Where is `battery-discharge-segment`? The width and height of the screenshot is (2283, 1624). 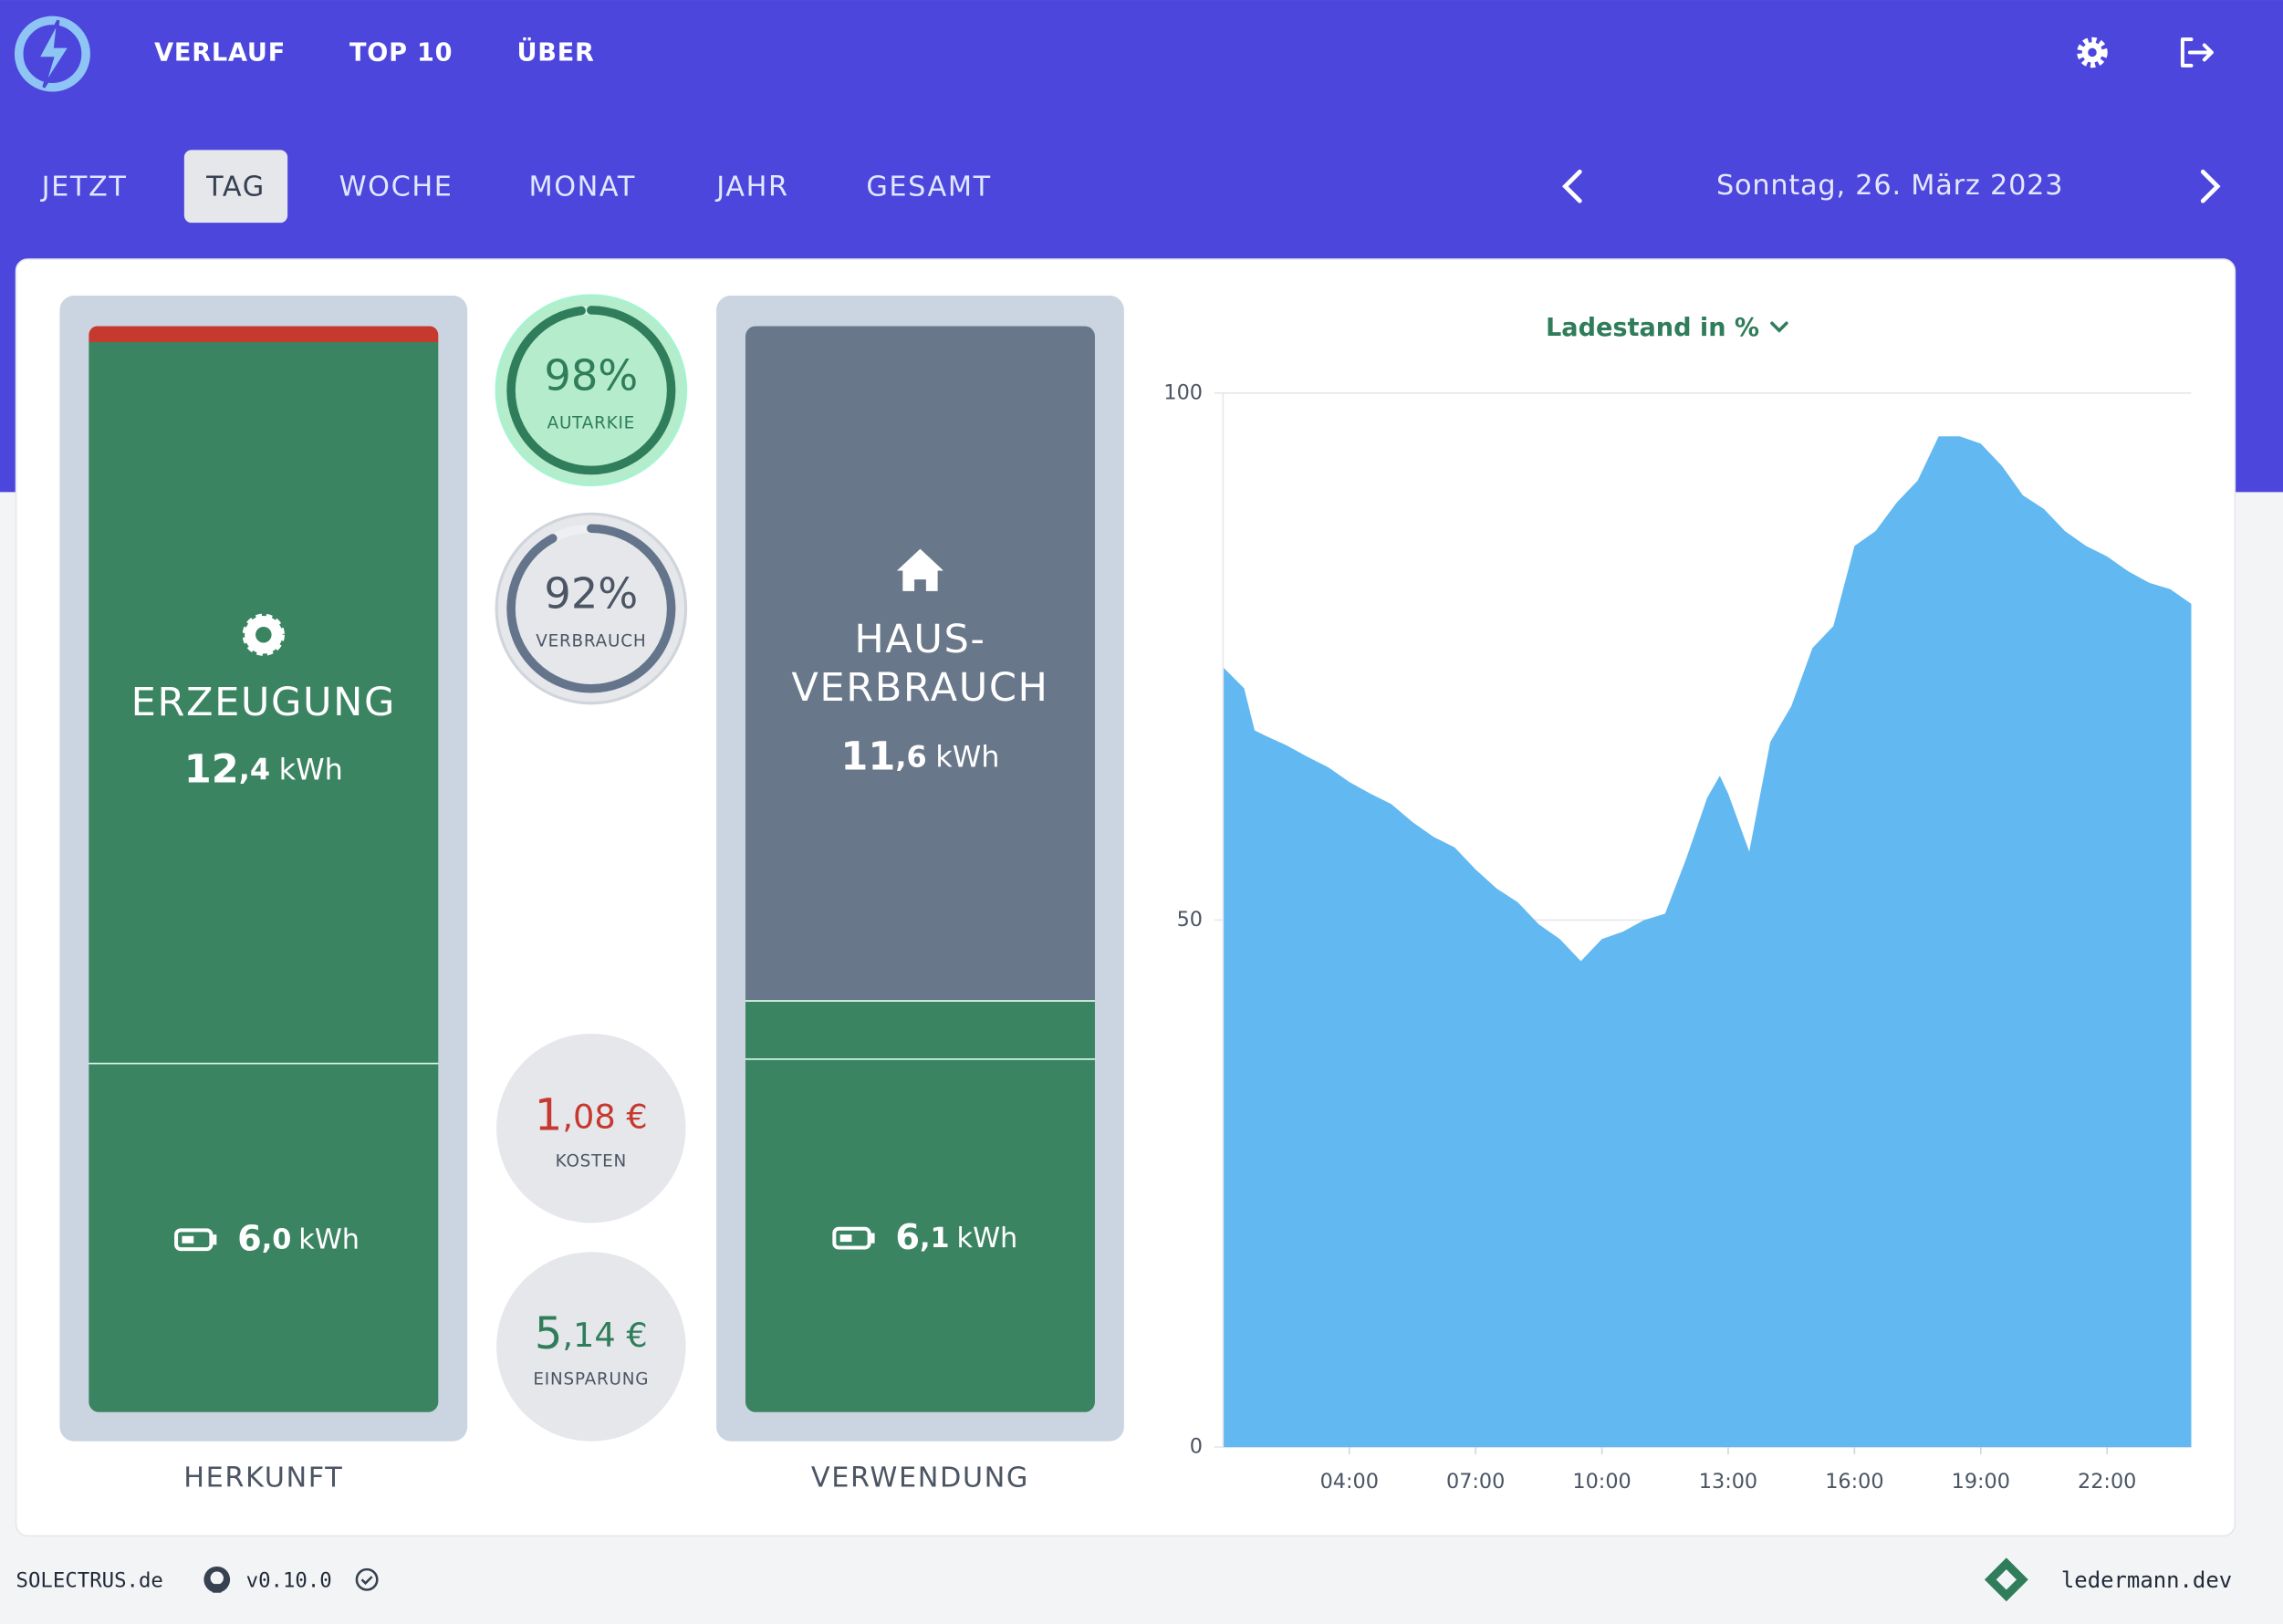 battery-discharge-segment is located at coordinates (264, 1238).